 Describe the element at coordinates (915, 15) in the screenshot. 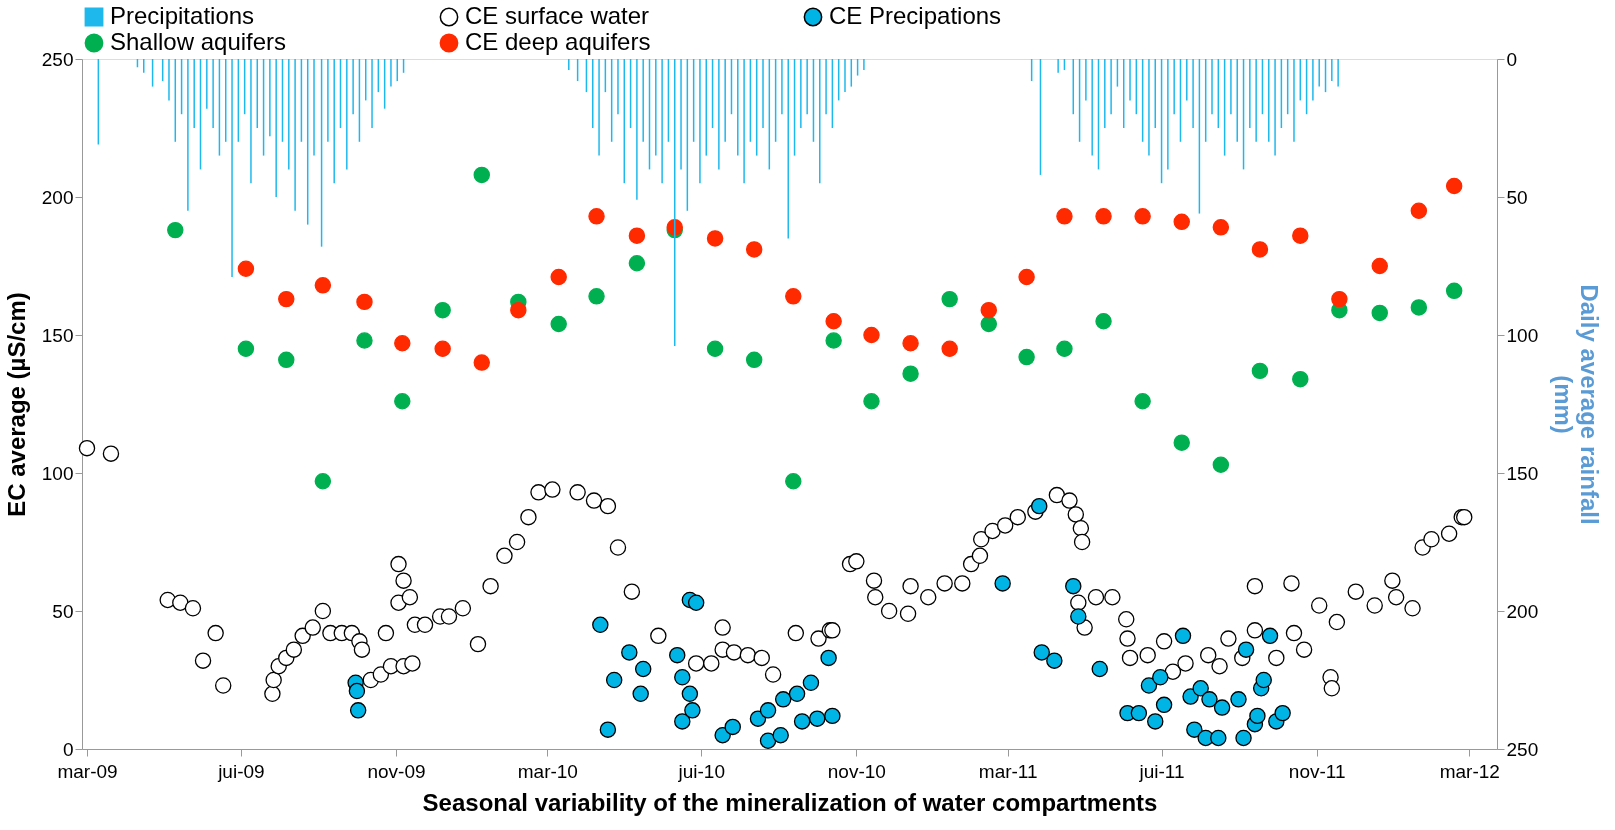

I see `legend-label: CE Precipations` at that location.